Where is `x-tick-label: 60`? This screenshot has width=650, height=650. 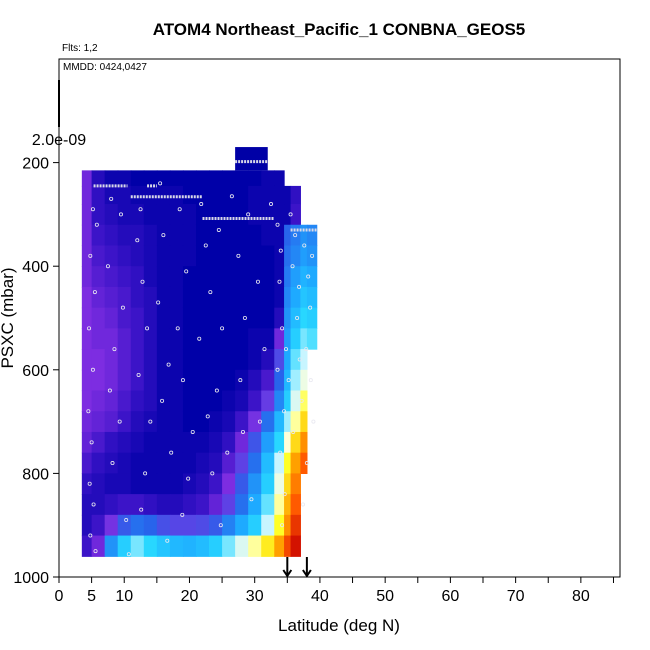 x-tick-label: 60 is located at coordinates (450, 596).